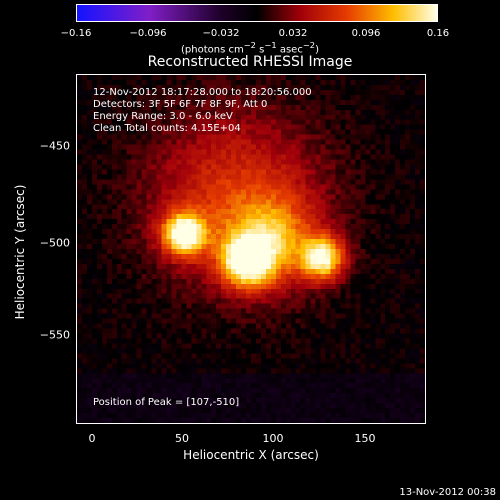  I want to click on x-tick: 150, so click(365, 438).